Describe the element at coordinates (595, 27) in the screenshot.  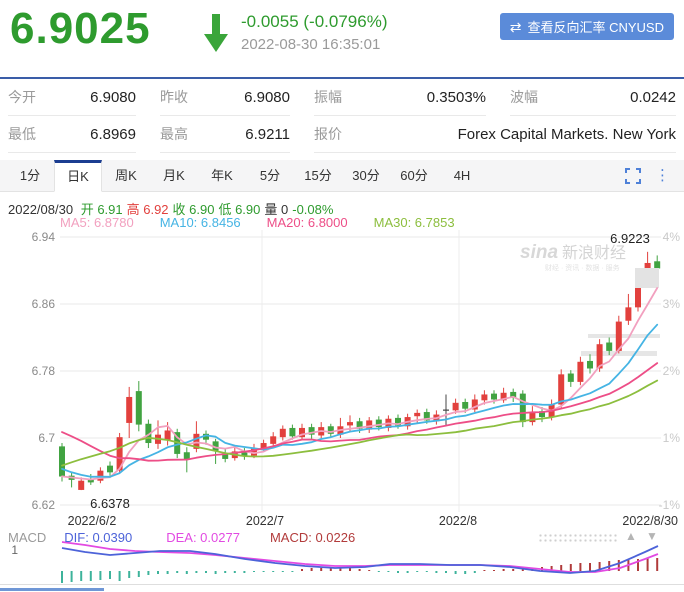
I see `reverse-rate-label: 查看反向汇率 CNYUSD` at that location.